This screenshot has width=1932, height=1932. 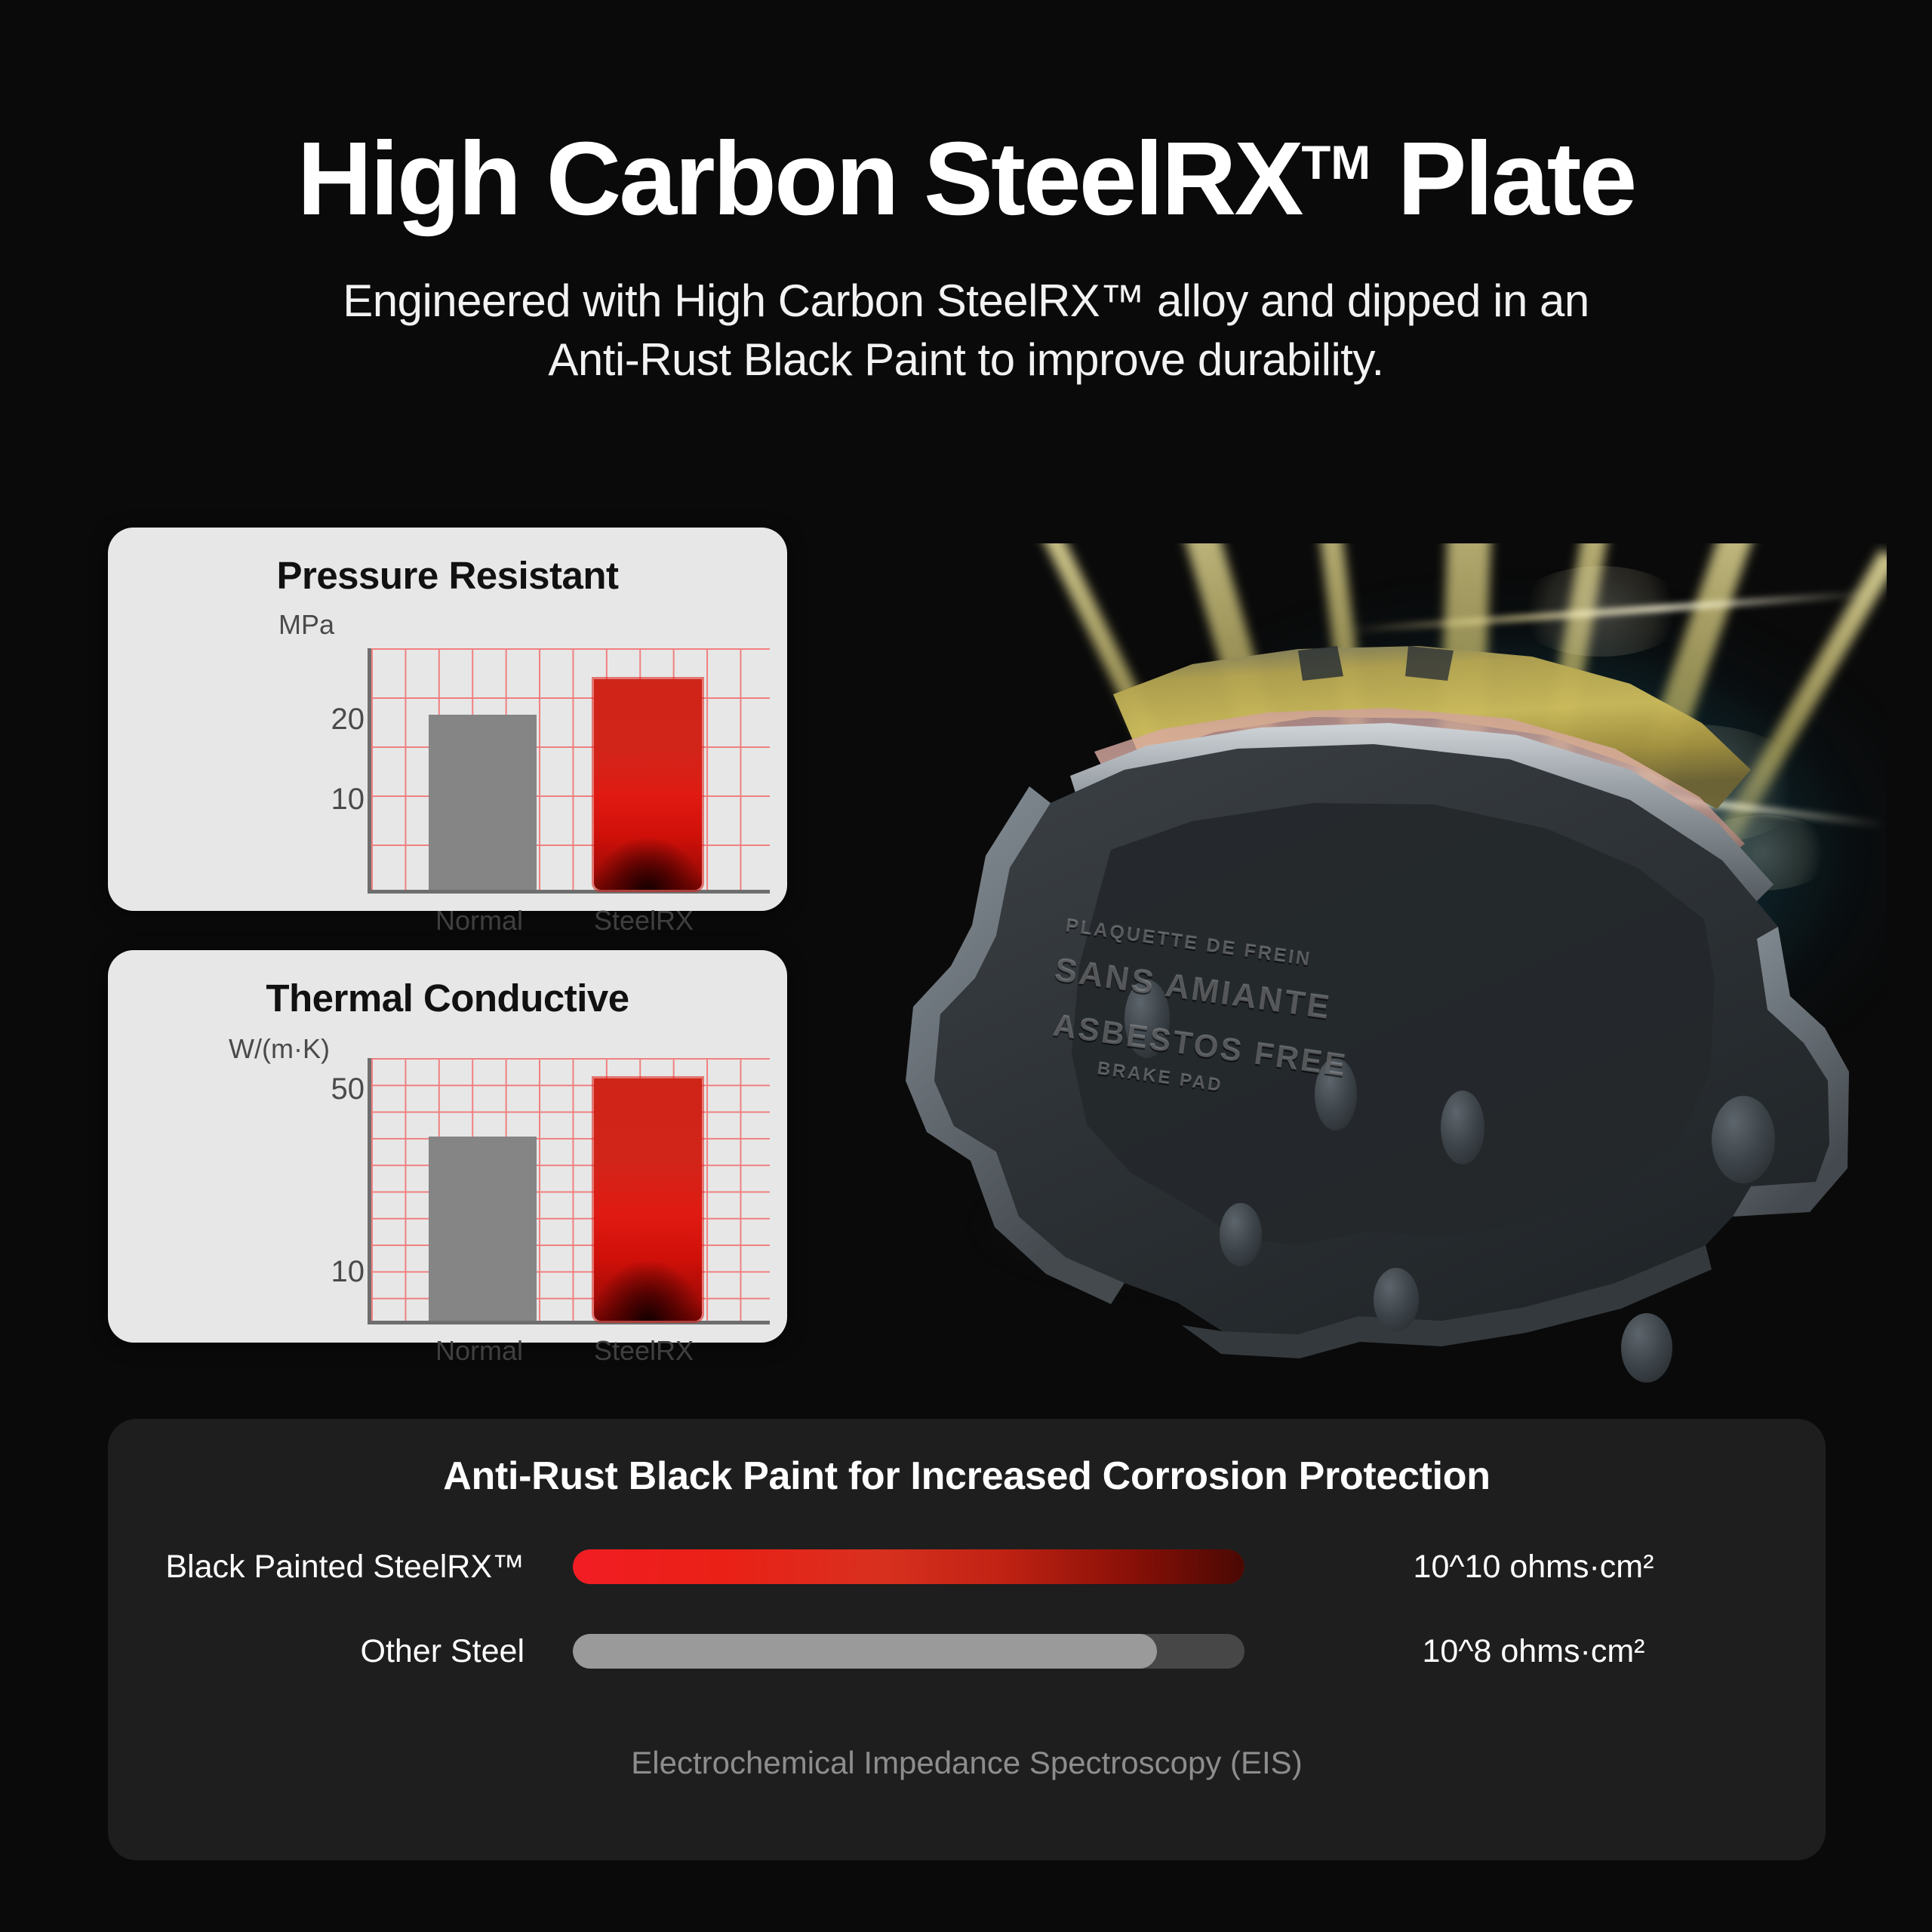 I want to click on plate-top-bevel, so click(x=1422, y=822).